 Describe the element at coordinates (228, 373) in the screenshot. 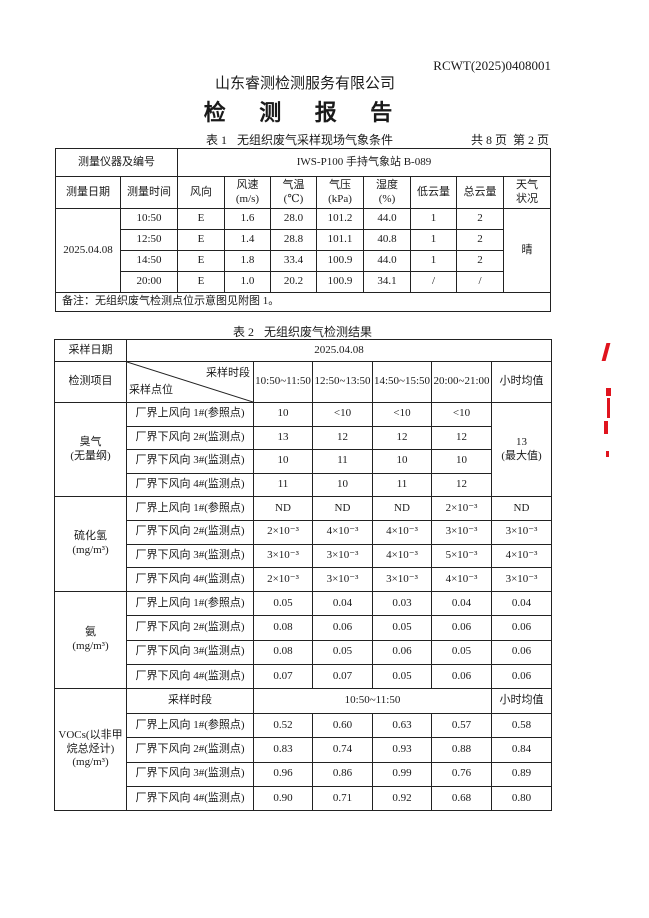

I see `period-label: 采样时段` at that location.